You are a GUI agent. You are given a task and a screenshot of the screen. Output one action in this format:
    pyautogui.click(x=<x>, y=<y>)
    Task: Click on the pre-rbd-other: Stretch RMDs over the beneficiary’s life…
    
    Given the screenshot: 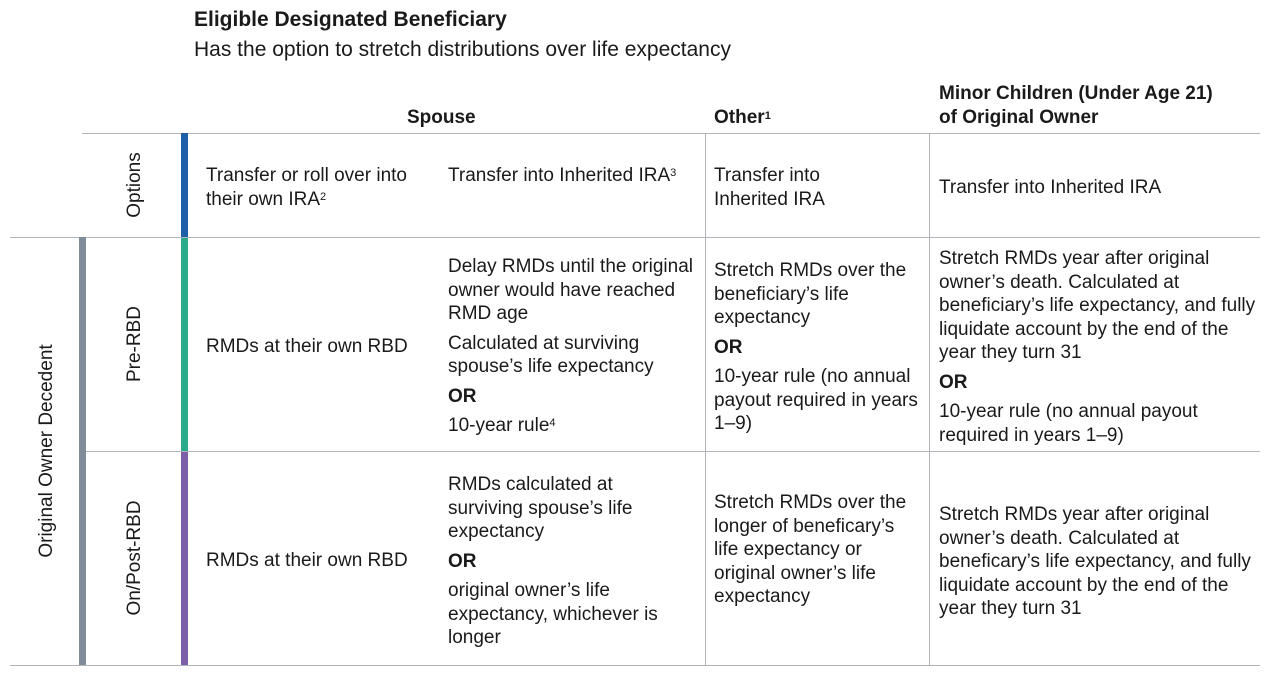 What is the action you would take?
    pyautogui.click(x=816, y=347)
    